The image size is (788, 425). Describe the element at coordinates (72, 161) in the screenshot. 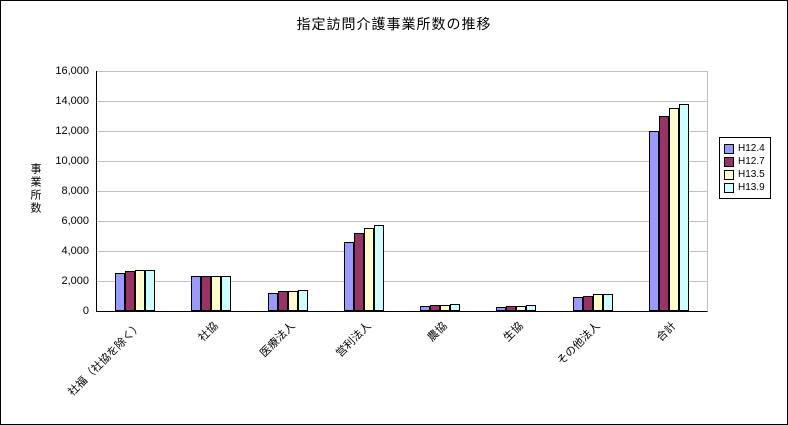

I see `y-tick-label: 10,000` at that location.